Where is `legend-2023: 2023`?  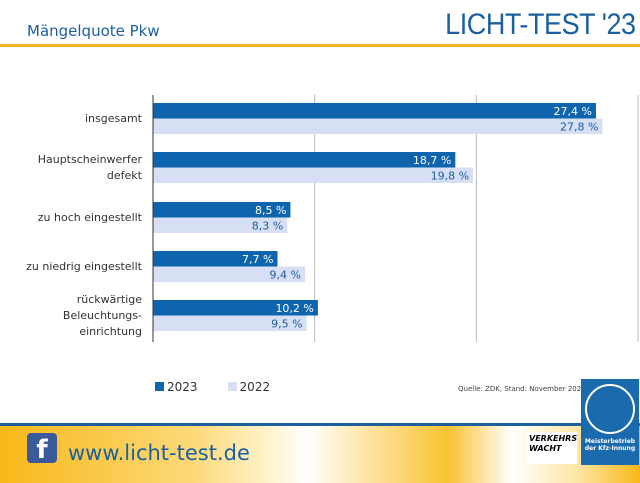 legend-2023: 2023 is located at coordinates (176, 387).